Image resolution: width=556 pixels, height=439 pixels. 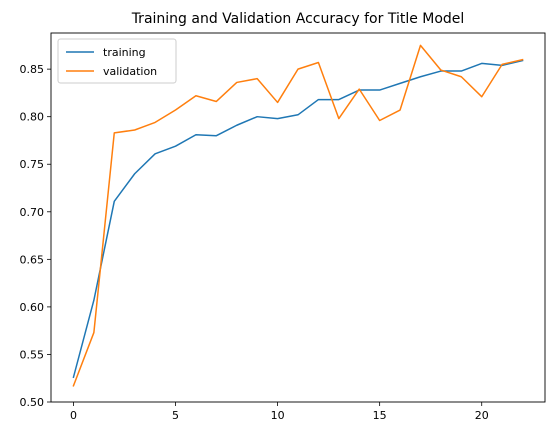 What do you see at coordinates (32, 402) in the screenshot?
I see `y-tick-label: 0.50` at bounding box center [32, 402].